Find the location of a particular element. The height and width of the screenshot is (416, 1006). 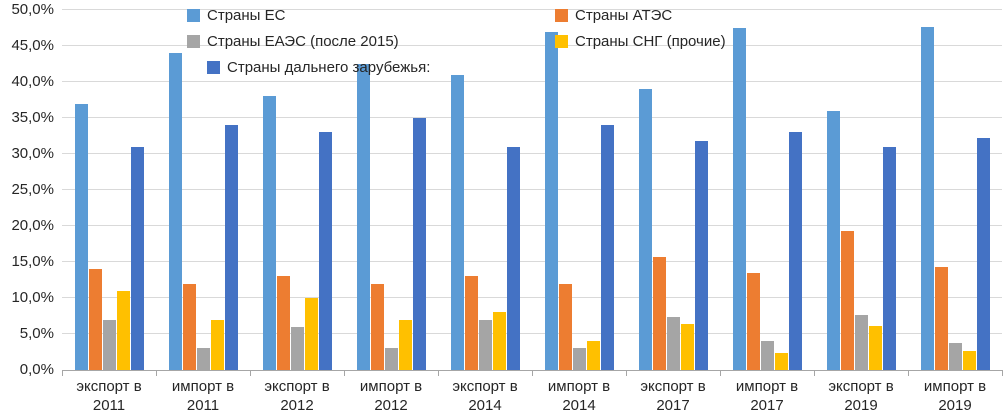

y-axis-tick-label: 15,0% is located at coordinates (32, 261).